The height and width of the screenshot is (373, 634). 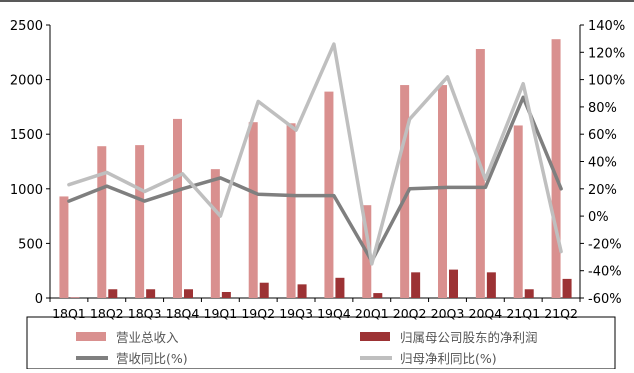 I want to click on legend-revenue-yoy-label: 营收同比(%), so click(x=152, y=358).